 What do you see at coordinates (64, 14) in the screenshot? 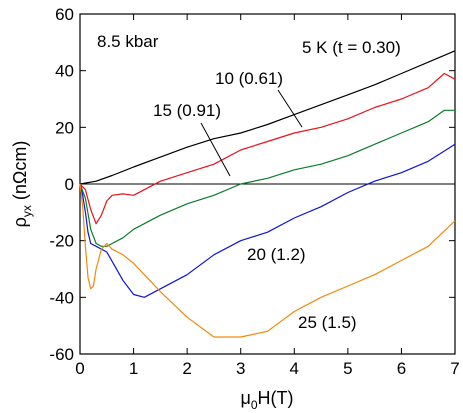
I see `y-tick-label: 60` at bounding box center [64, 14].